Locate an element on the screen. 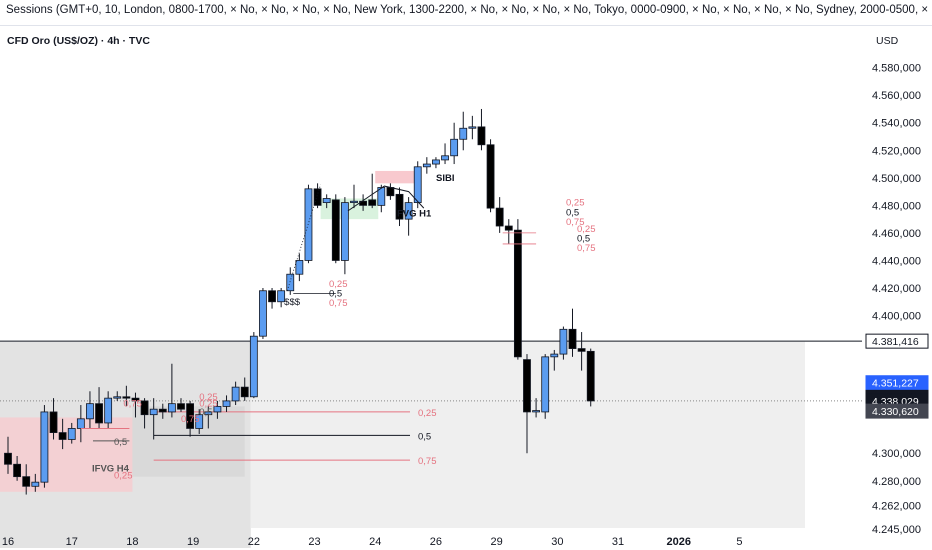  y-tick-label-11: 4.300,000 is located at coordinates (896, 454).